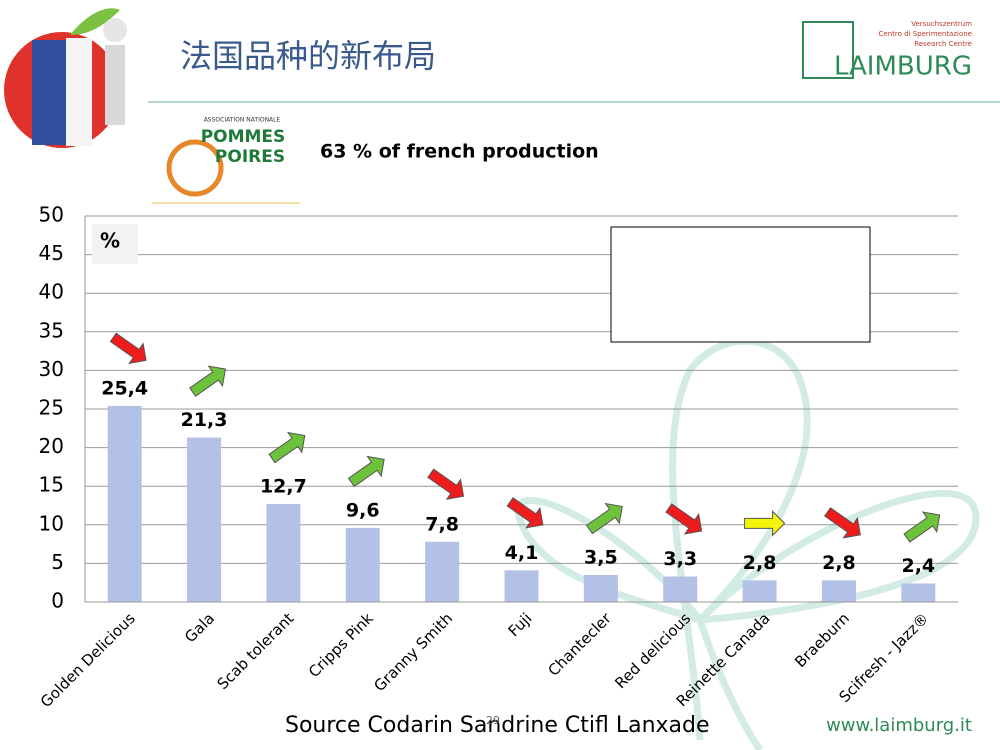 The image size is (1000, 750). I want to click on legend-box, so click(740, 284).